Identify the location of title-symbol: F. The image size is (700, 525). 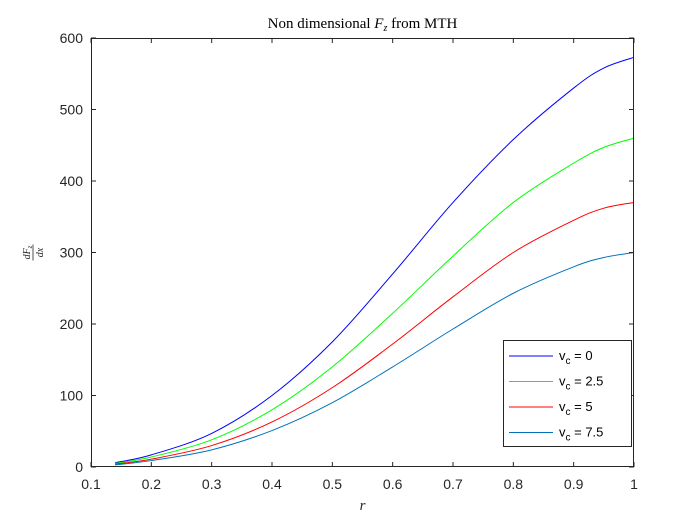
(378, 24).